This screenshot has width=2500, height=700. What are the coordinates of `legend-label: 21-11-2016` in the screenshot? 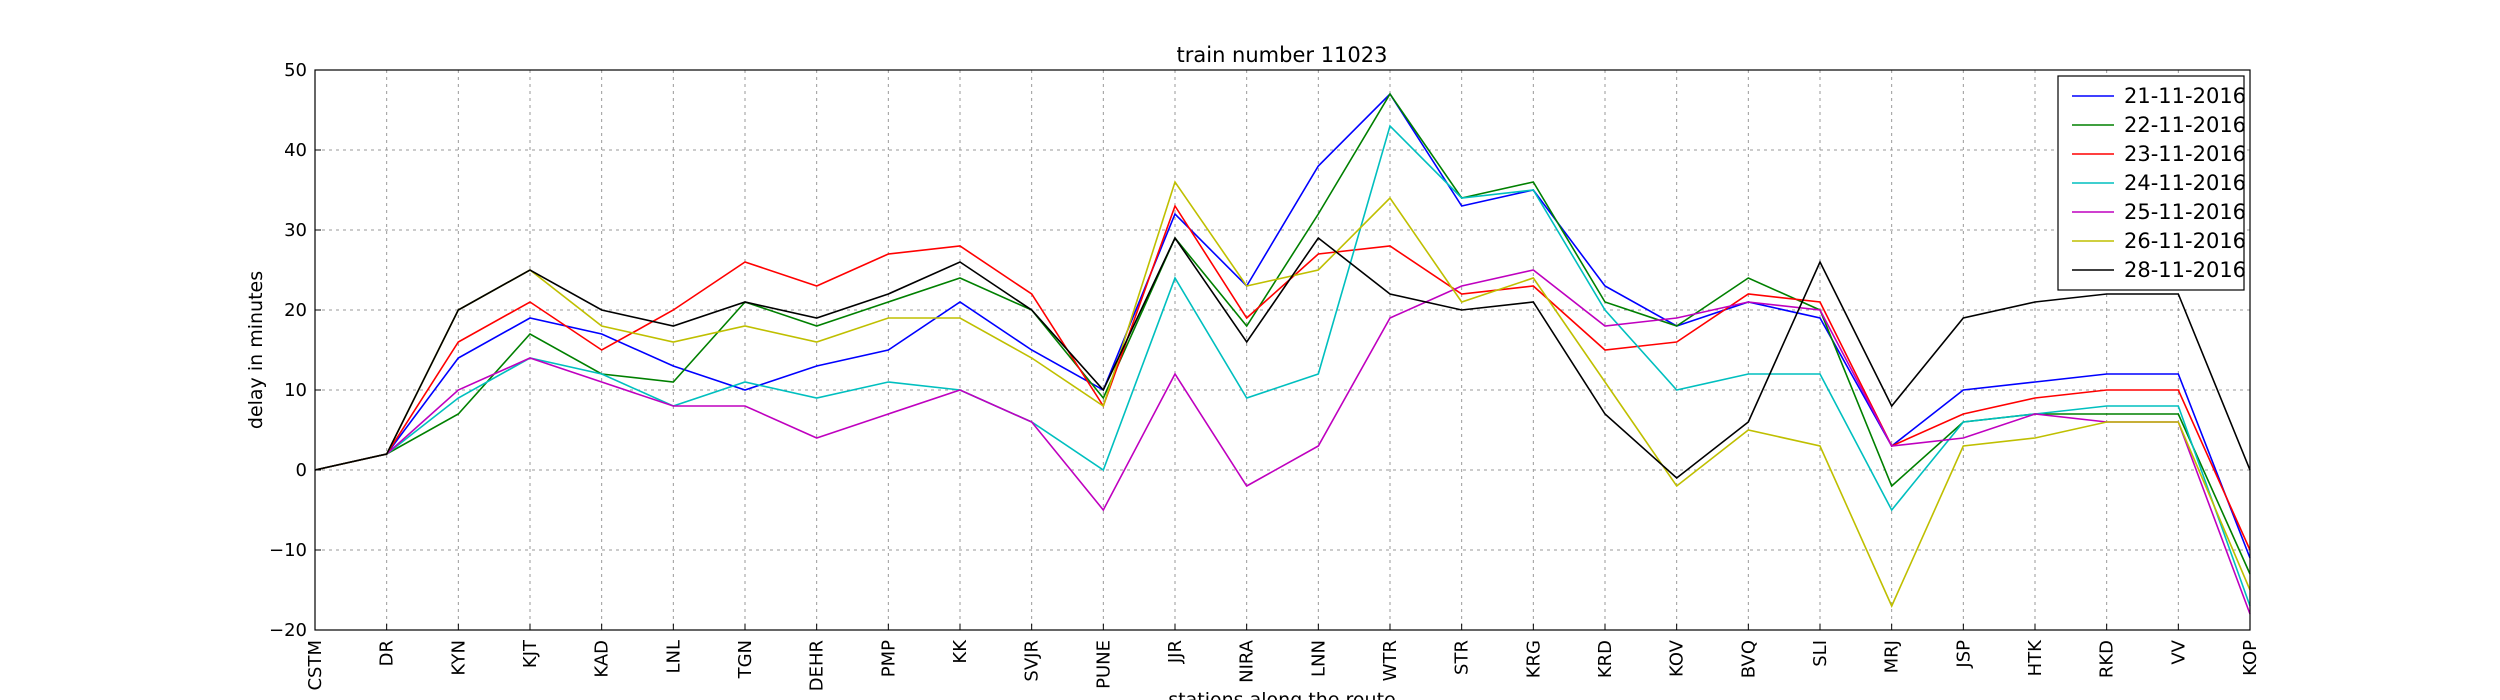 It's located at (2185, 96).